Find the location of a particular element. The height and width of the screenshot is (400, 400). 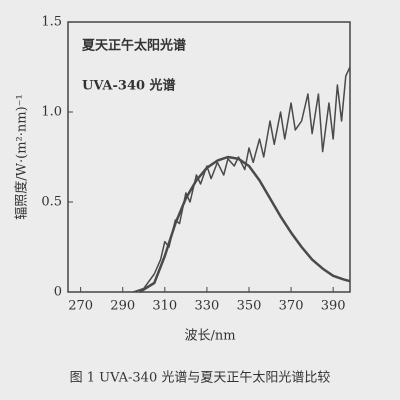

legend-label: UVA-340 光谱 is located at coordinates (129, 86).